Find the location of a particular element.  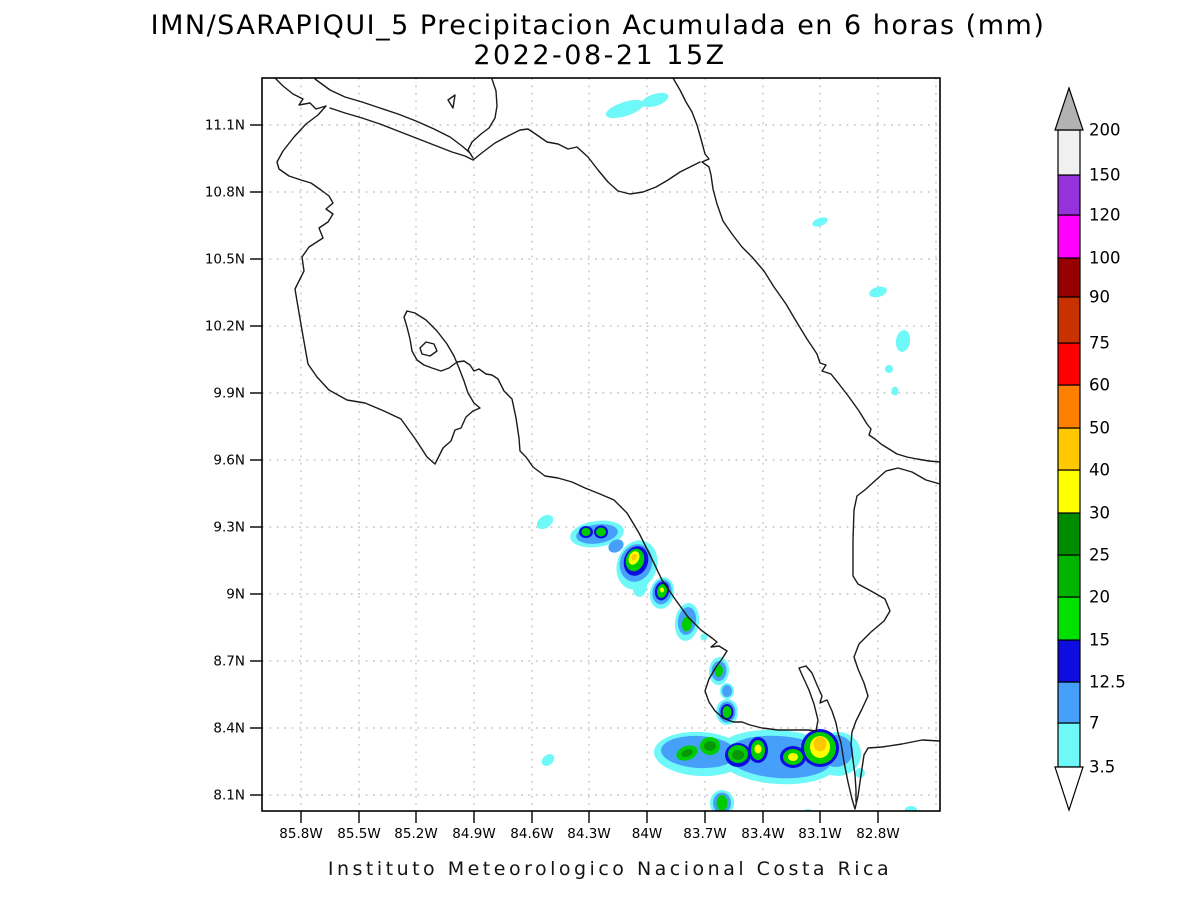

lat-tick-label: 10.8N is located at coordinates (225, 193).